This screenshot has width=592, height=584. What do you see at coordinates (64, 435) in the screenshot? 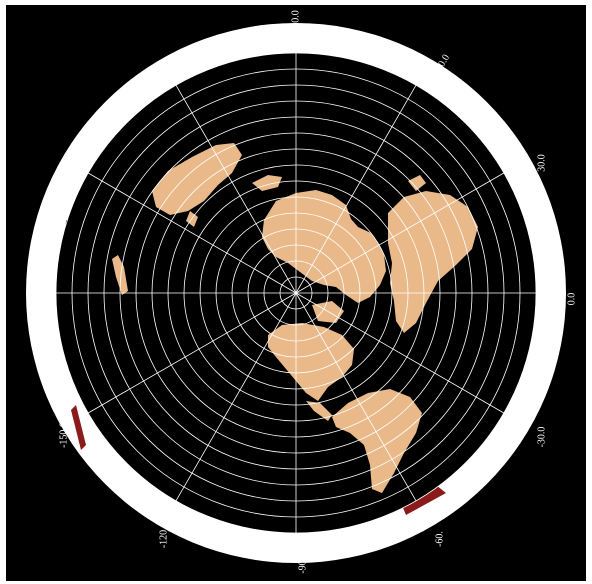
I see `lon-label-mid-left-lower: -150.0` at bounding box center [64, 435].